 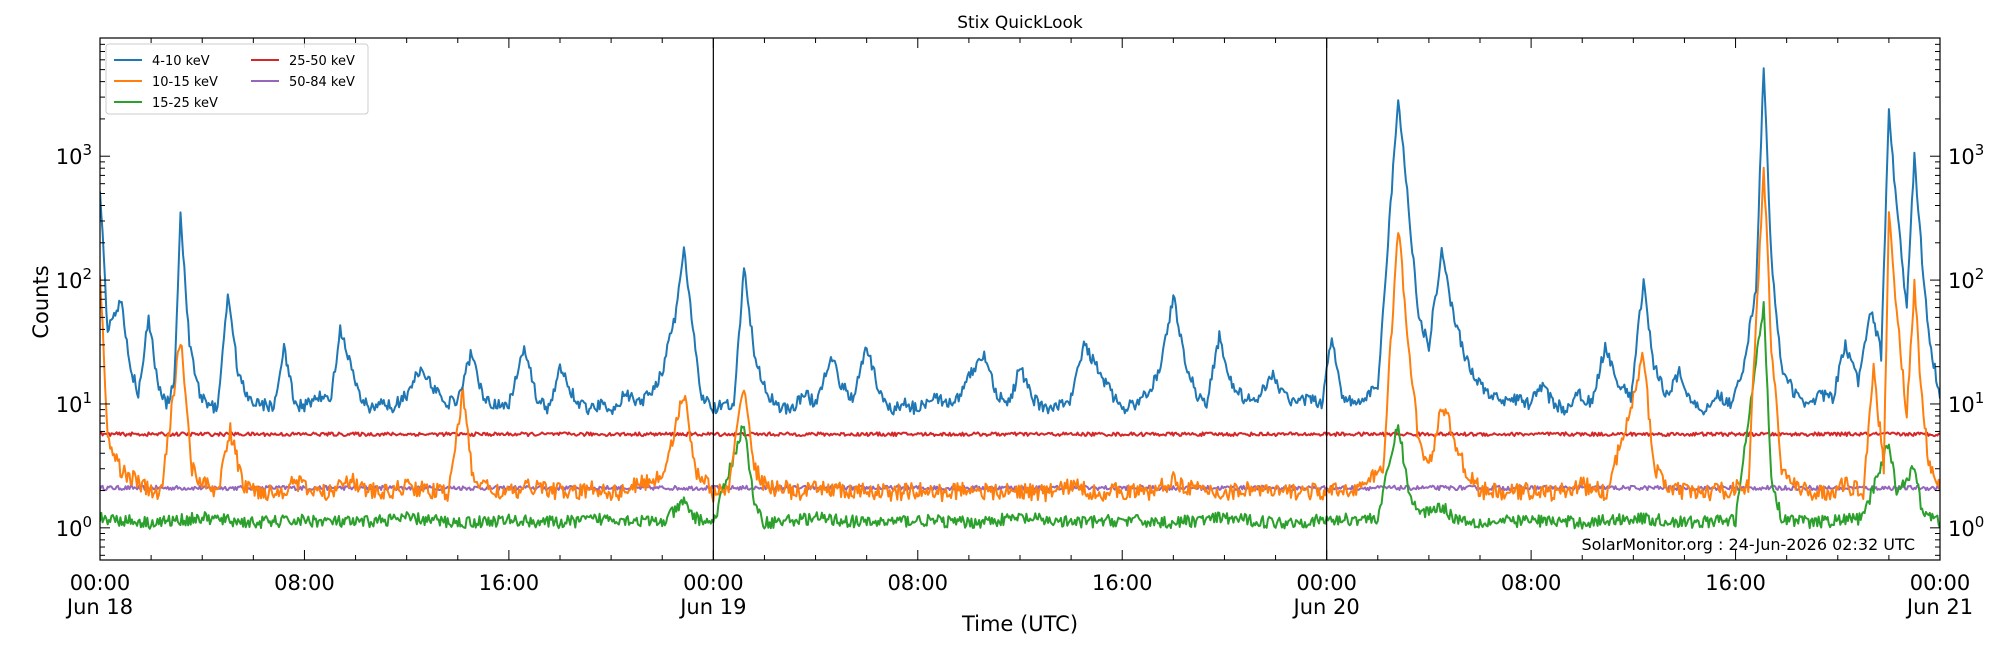 I want to click on y-tick-label-right: 10¹, so click(x=1966, y=403).